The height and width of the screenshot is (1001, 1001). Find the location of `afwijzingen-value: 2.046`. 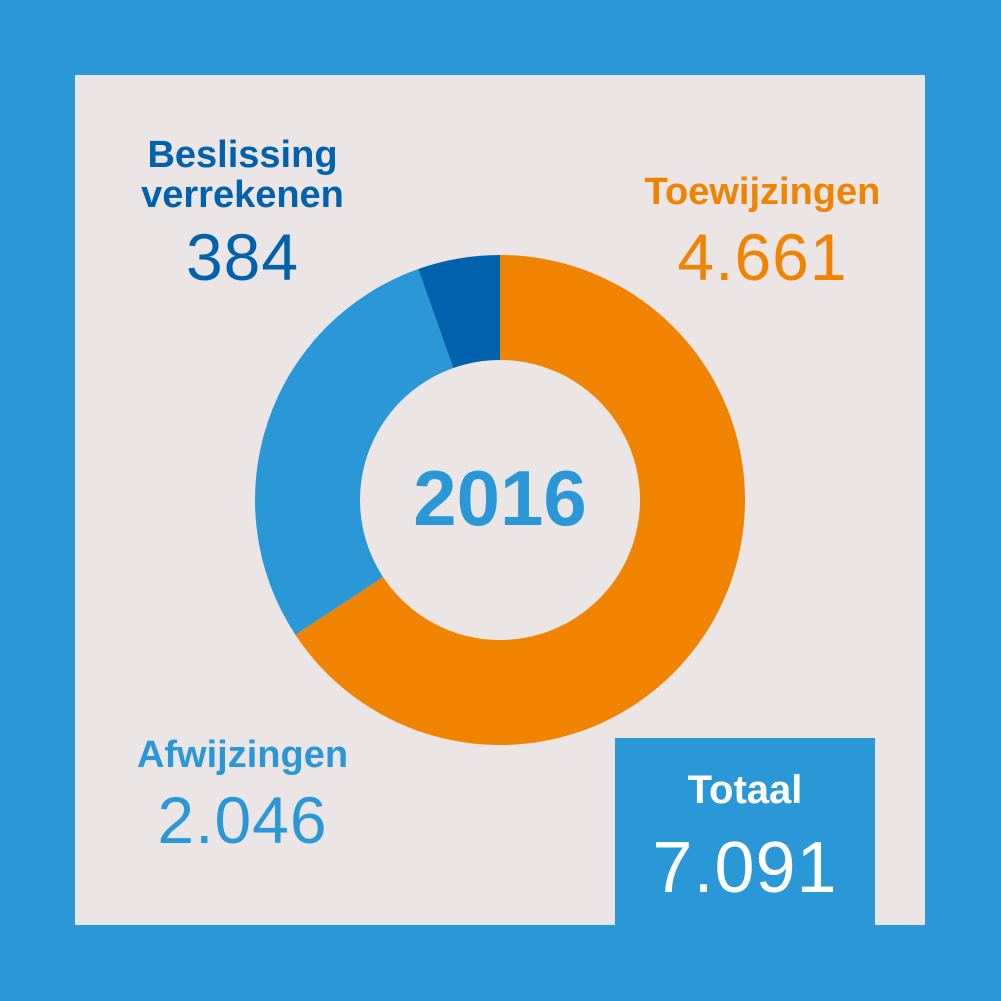

afwijzingen-value: 2.046 is located at coordinates (242, 820).